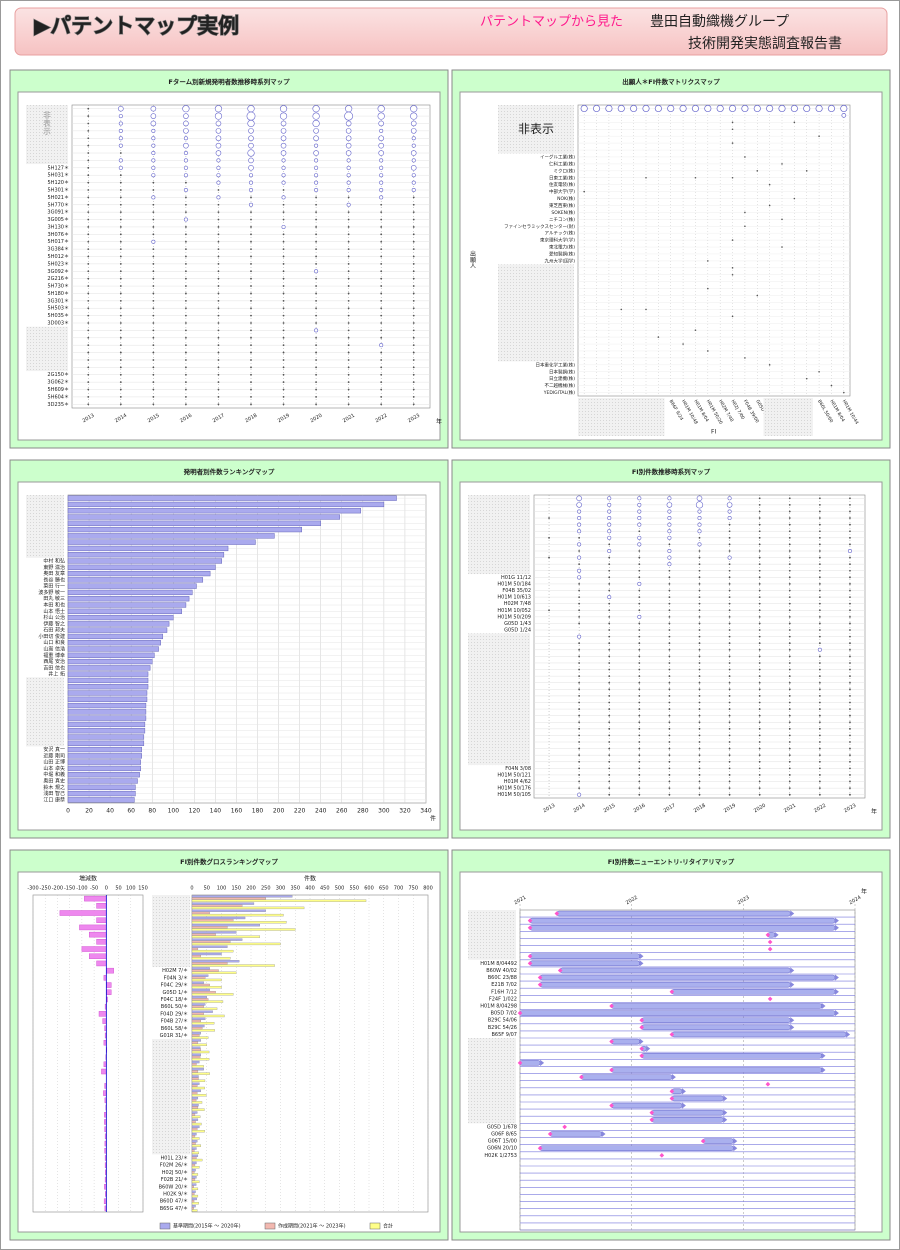  What do you see at coordinates (312, 1226) in the screenshot?
I see `legend-label: 作成期間(2021年 ～ 2023年)` at bounding box center [312, 1226].